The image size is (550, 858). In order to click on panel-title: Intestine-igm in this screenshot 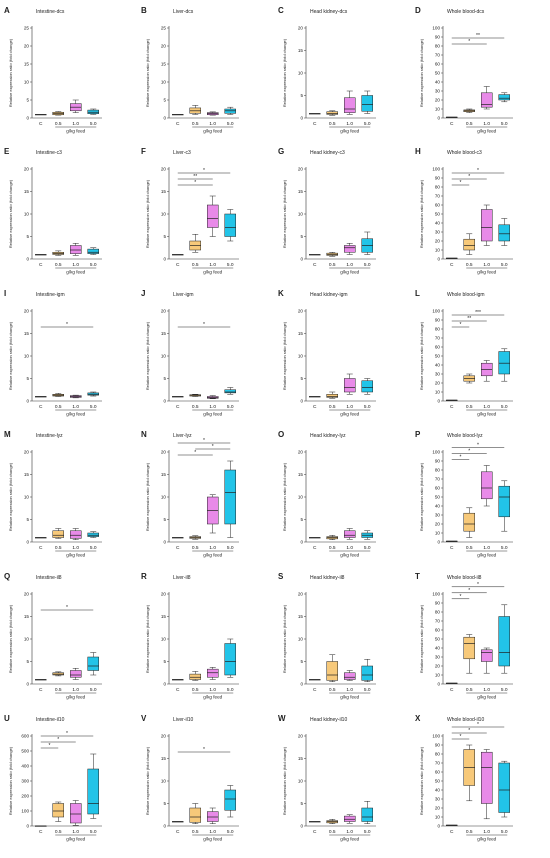, I will do `click(50, 295)`.